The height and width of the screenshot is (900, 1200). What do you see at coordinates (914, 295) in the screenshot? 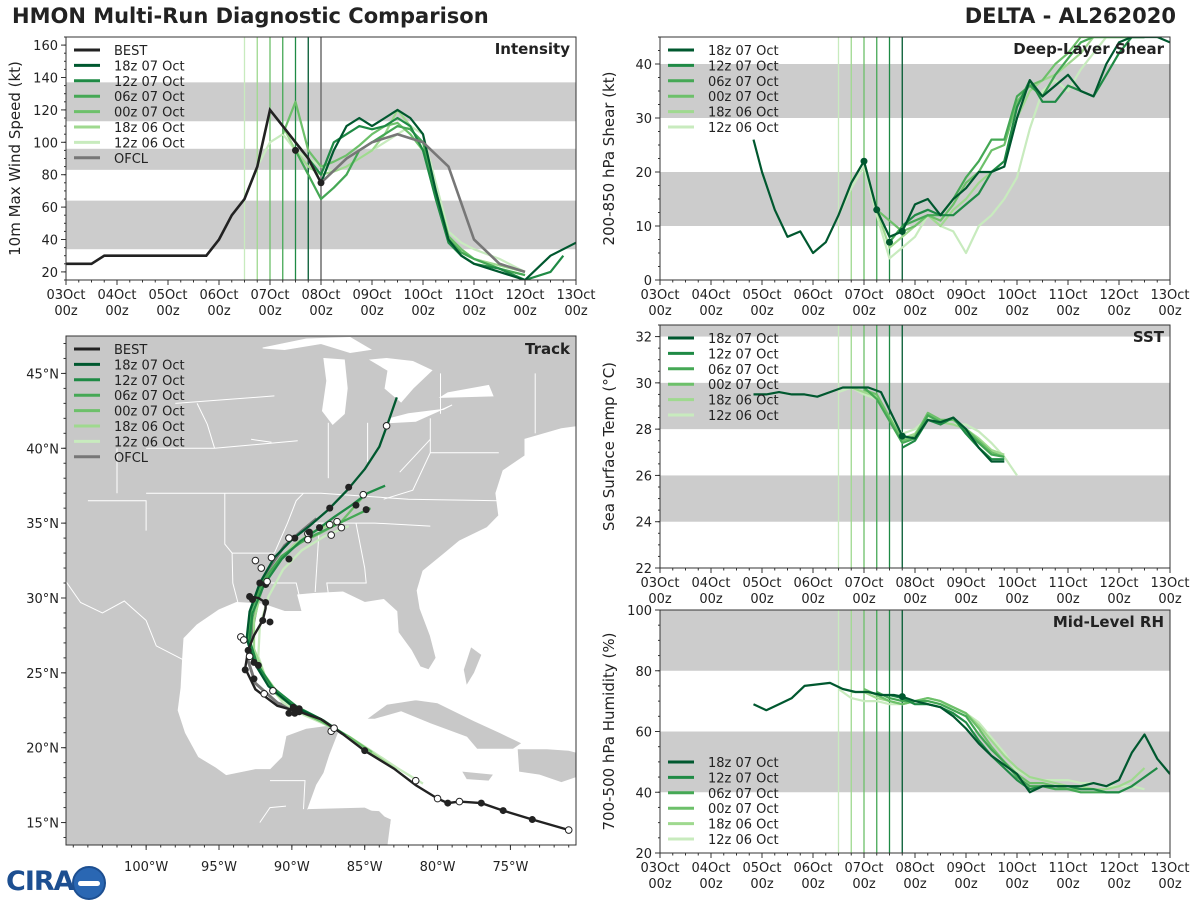
I see `shear-xtick-label: 08Oct` at bounding box center [914, 295].